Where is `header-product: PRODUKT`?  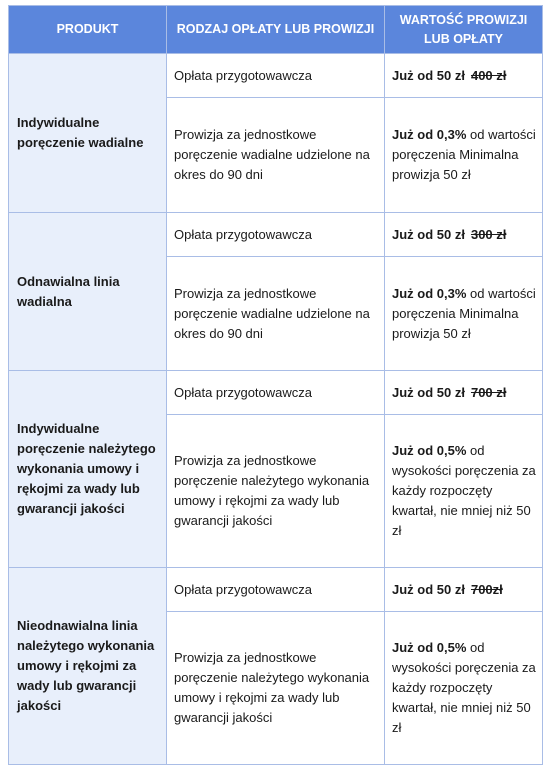 header-product: PRODUKT is located at coordinates (87, 29).